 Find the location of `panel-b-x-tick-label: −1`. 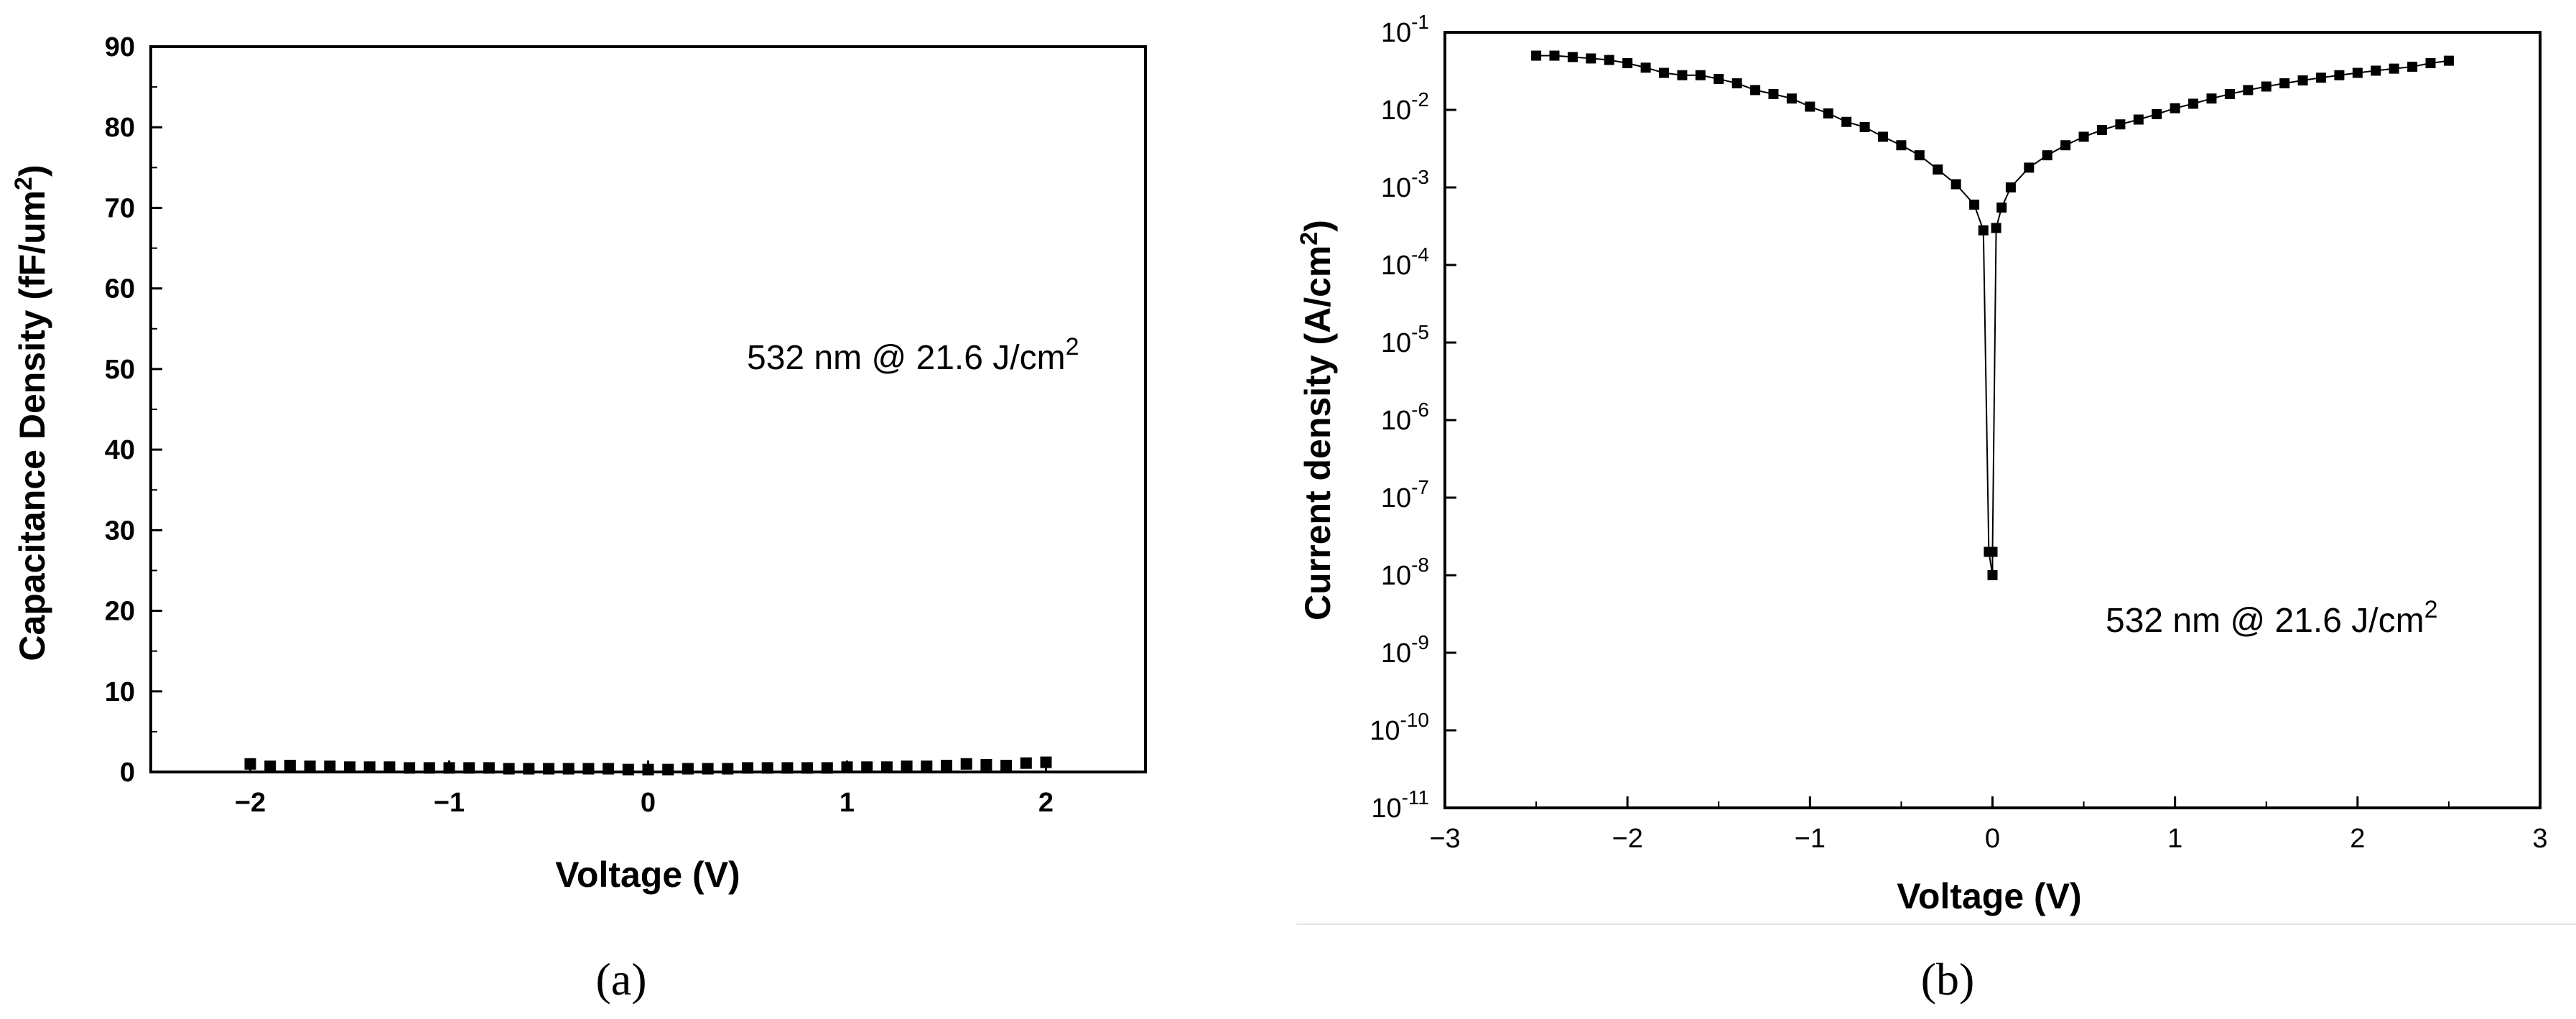

panel-b-x-tick-label: −1 is located at coordinates (1810, 839).